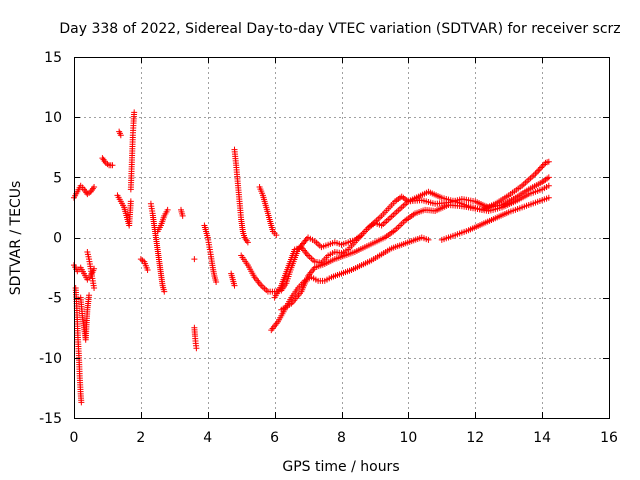 The height and width of the screenshot is (480, 640). I want to click on x-tick-label: 10, so click(408, 438).